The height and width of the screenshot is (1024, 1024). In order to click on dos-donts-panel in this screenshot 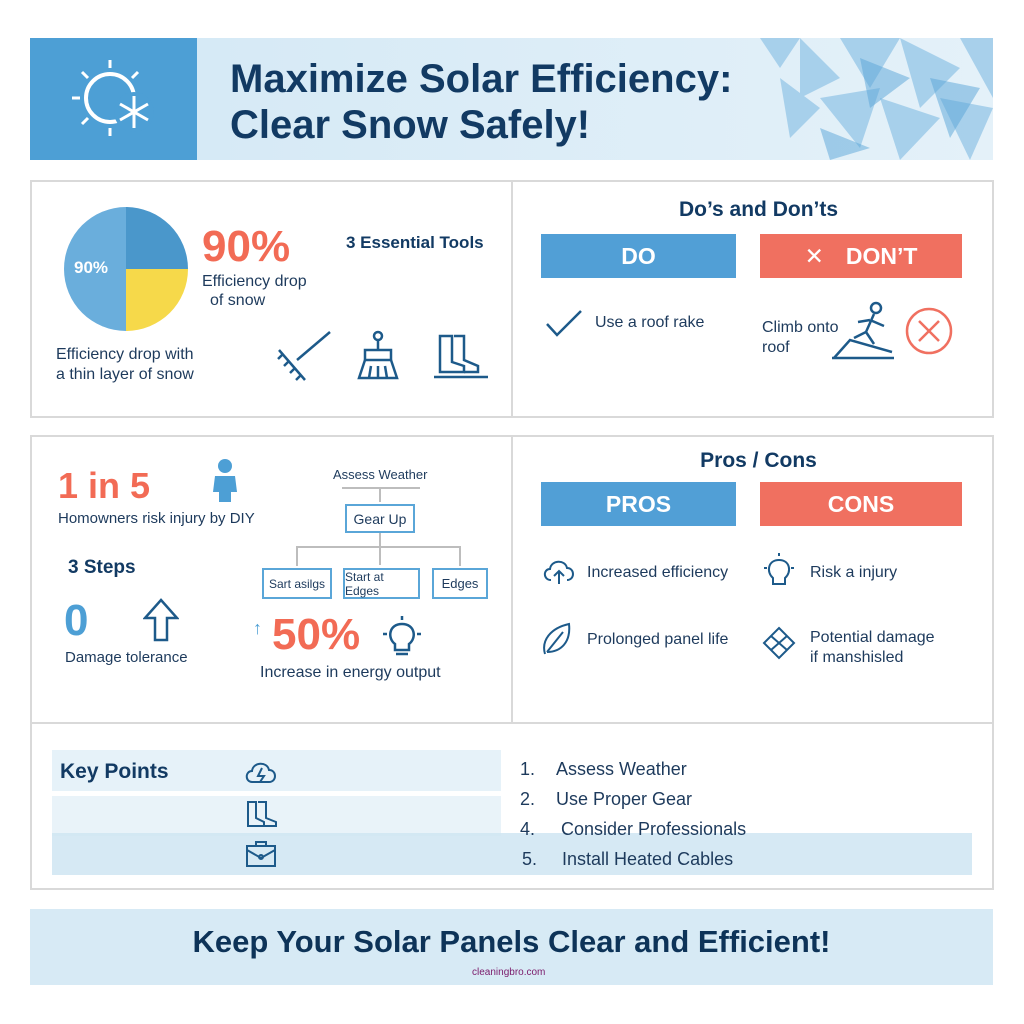, I will do `click(752, 299)`.